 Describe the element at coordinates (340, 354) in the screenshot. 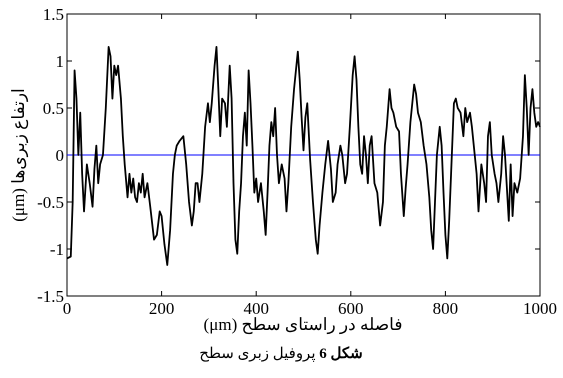

I see `caption-label: شکل 6` at that location.